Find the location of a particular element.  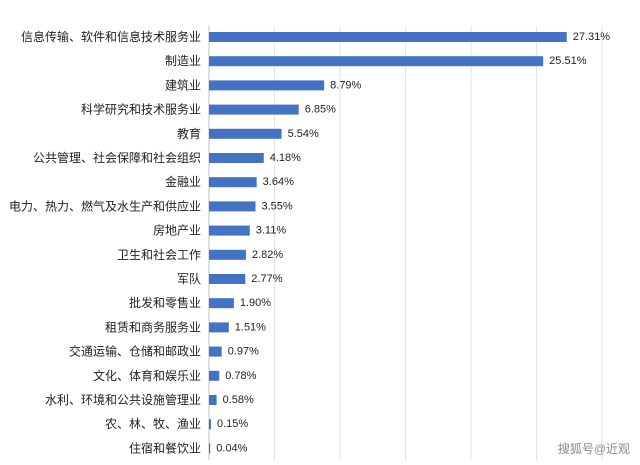

category-label: 金融业 is located at coordinates (183, 181).